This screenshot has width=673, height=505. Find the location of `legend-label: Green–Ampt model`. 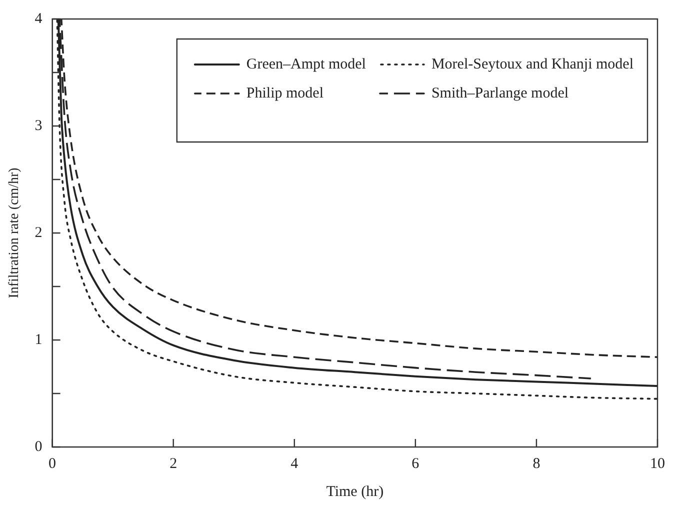

legend-label: Green–Ampt model is located at coordinates (306, 64).